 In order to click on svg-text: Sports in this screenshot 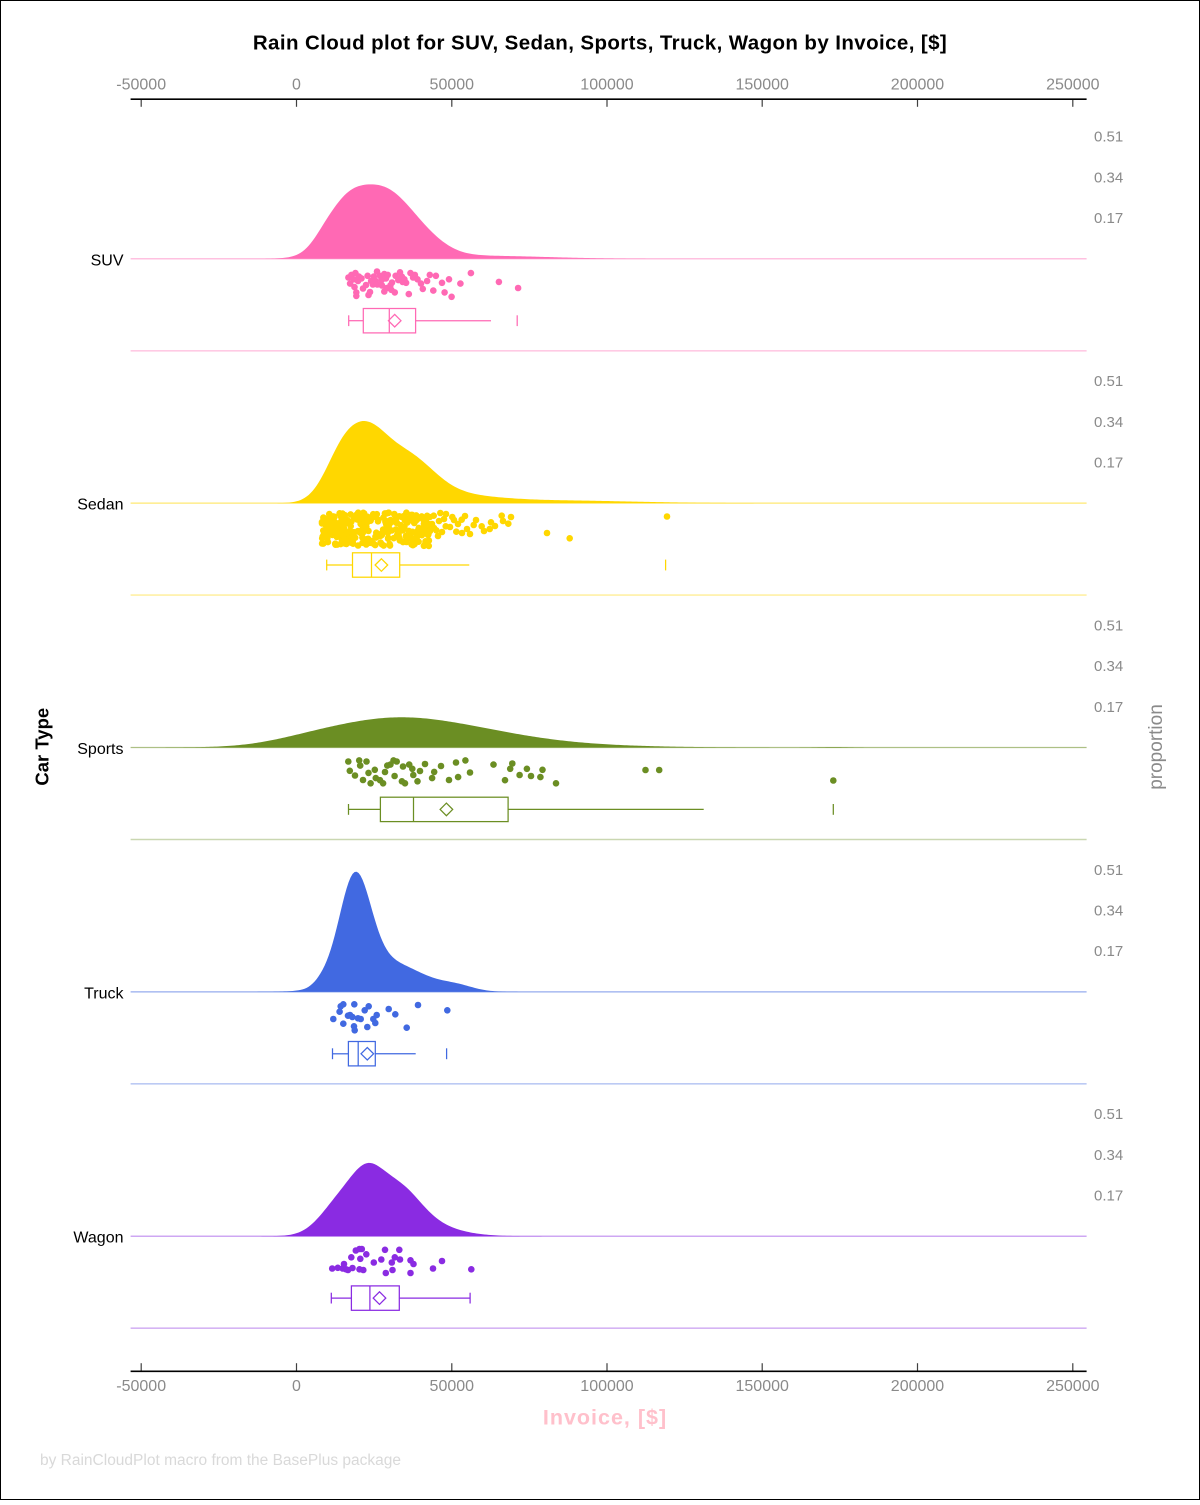, I will do `click(100, 749)`.